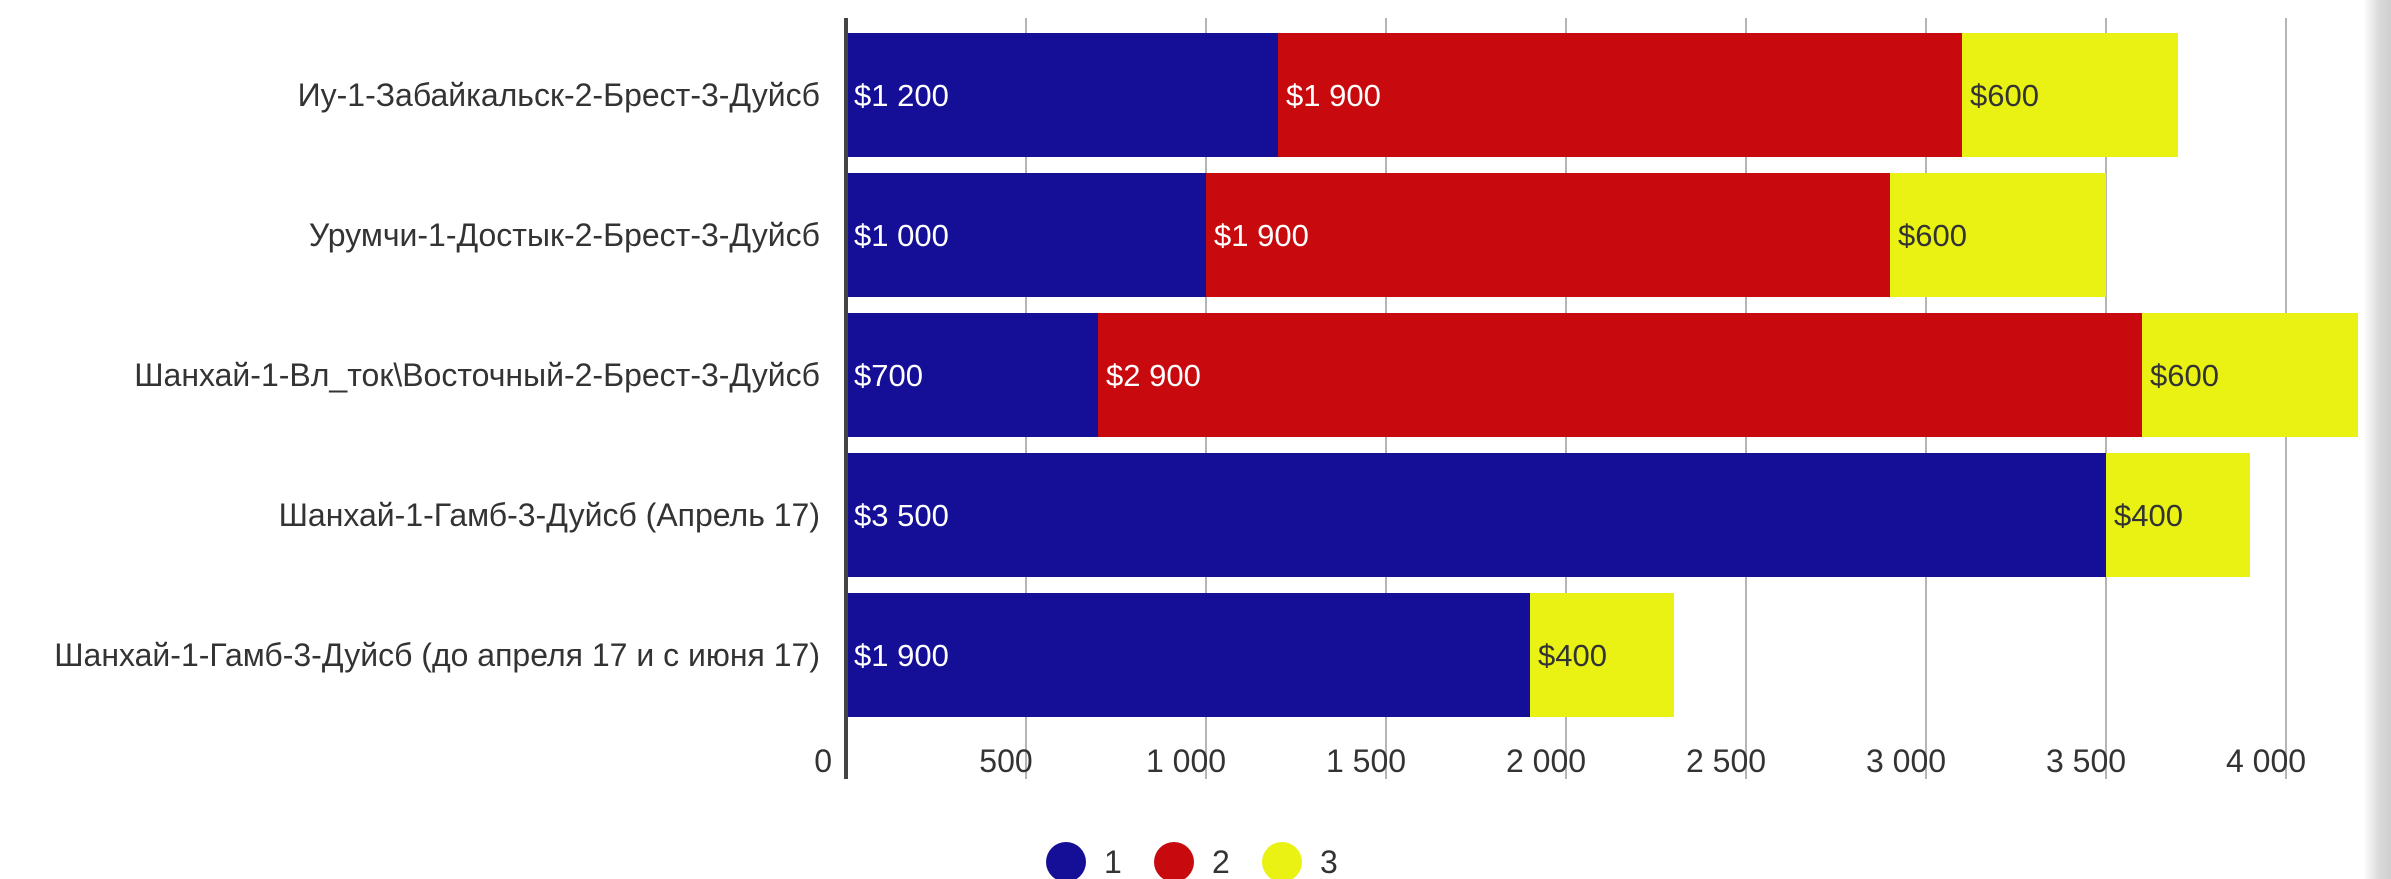 This screenshot has width=2391, height=879. I want to click on legend-label: 3, so click(1329, 861).